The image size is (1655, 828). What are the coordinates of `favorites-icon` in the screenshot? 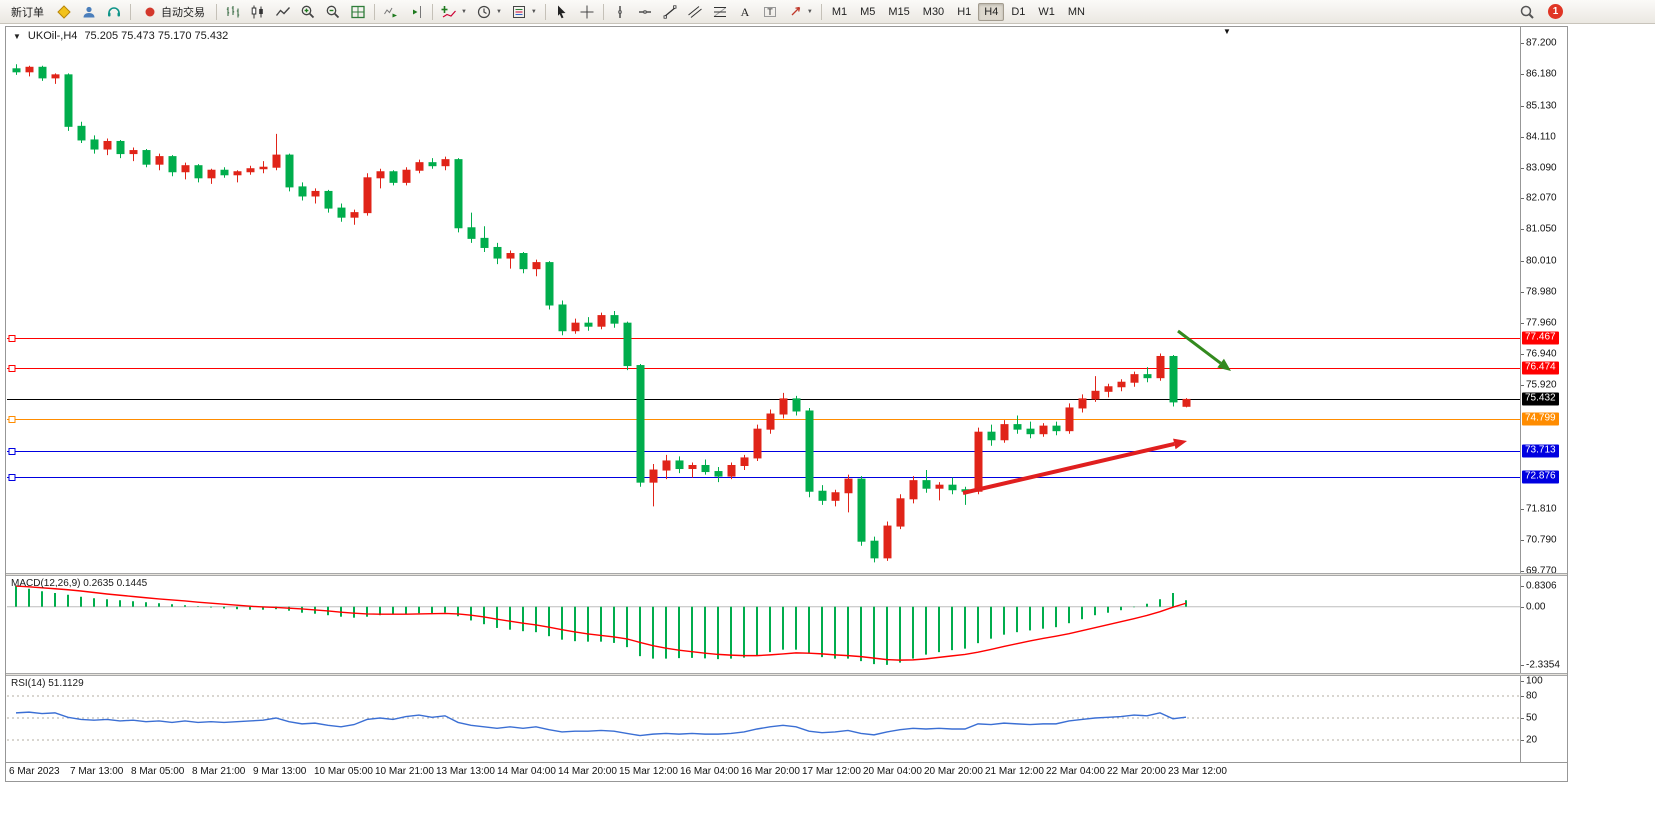 It's located at (64, 11).